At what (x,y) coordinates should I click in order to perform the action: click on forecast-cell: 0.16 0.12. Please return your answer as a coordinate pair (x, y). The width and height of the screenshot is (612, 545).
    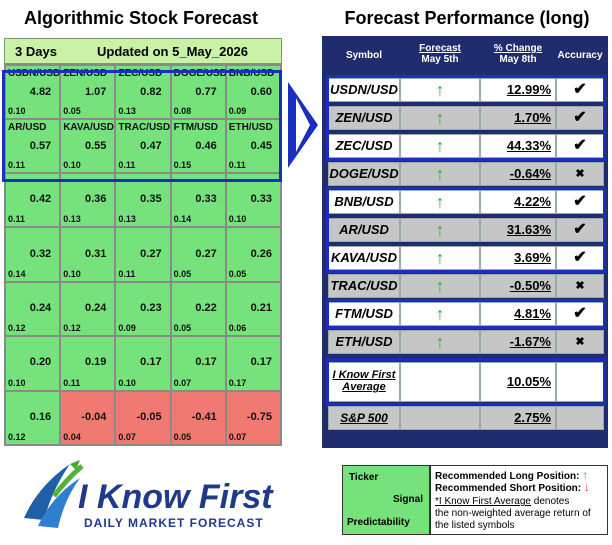
    Looking at the image, I should click on (33, 417).